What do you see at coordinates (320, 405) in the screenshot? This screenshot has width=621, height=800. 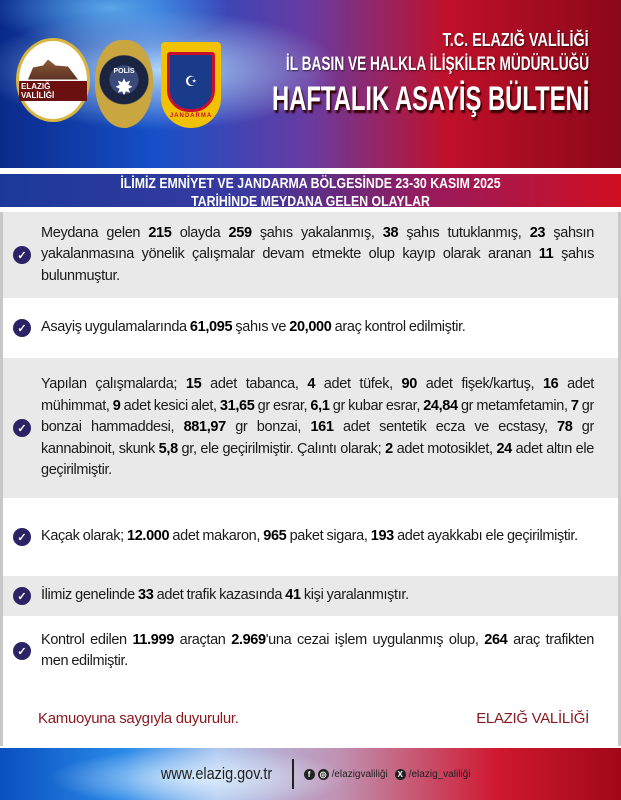 I see `stat-value: 6,1` at bounding box center [320, 405].